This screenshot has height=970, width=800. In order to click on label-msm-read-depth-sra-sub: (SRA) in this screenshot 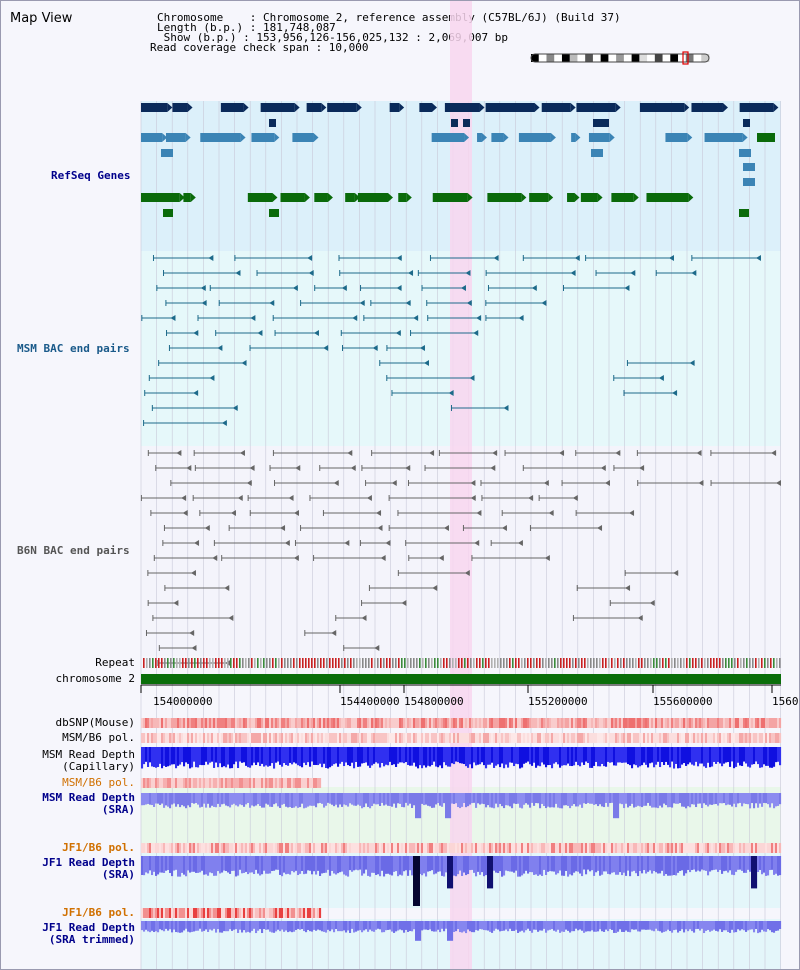, I will do `click(118, 809)`.